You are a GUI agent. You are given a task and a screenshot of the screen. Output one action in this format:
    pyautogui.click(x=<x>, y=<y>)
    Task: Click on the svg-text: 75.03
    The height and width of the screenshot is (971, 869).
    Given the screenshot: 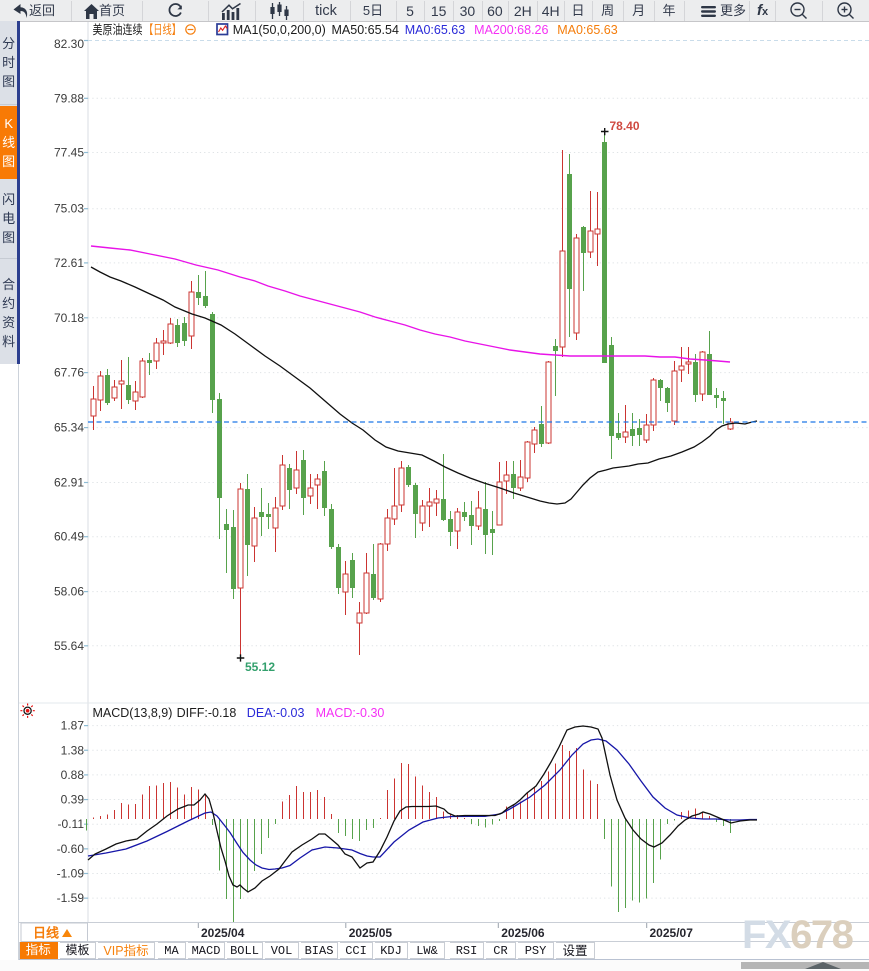 What is the action you would take?
    pyautogui.click(x=69, y=209)
    